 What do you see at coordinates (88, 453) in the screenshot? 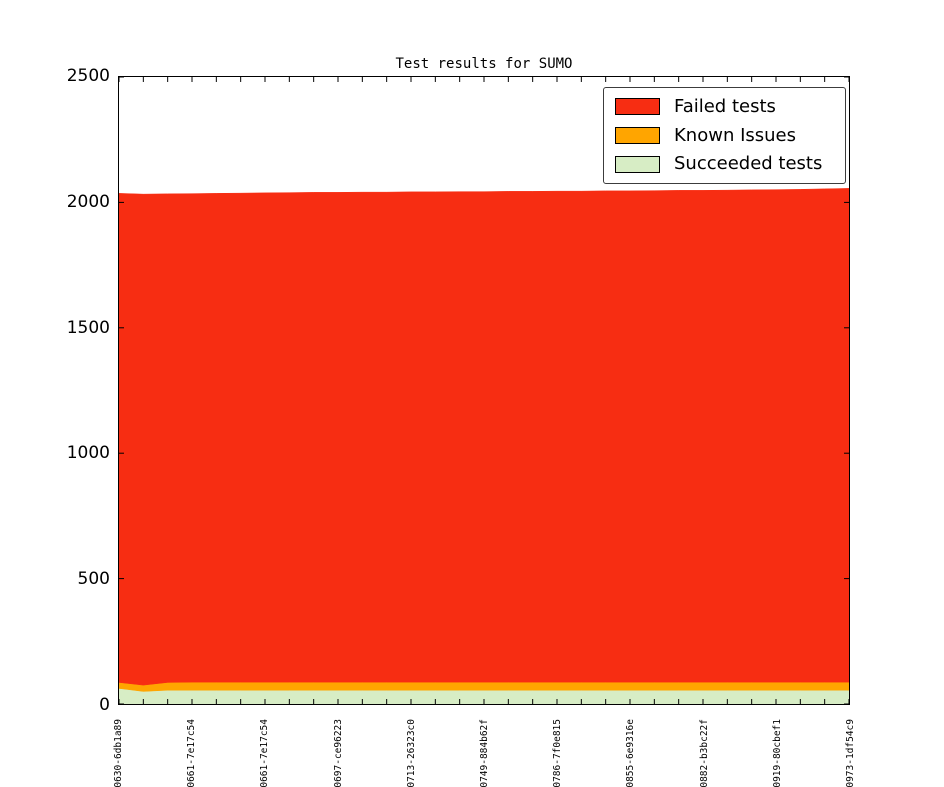
I see `y-tick-label: 1000` at bounding box center [88, 453].